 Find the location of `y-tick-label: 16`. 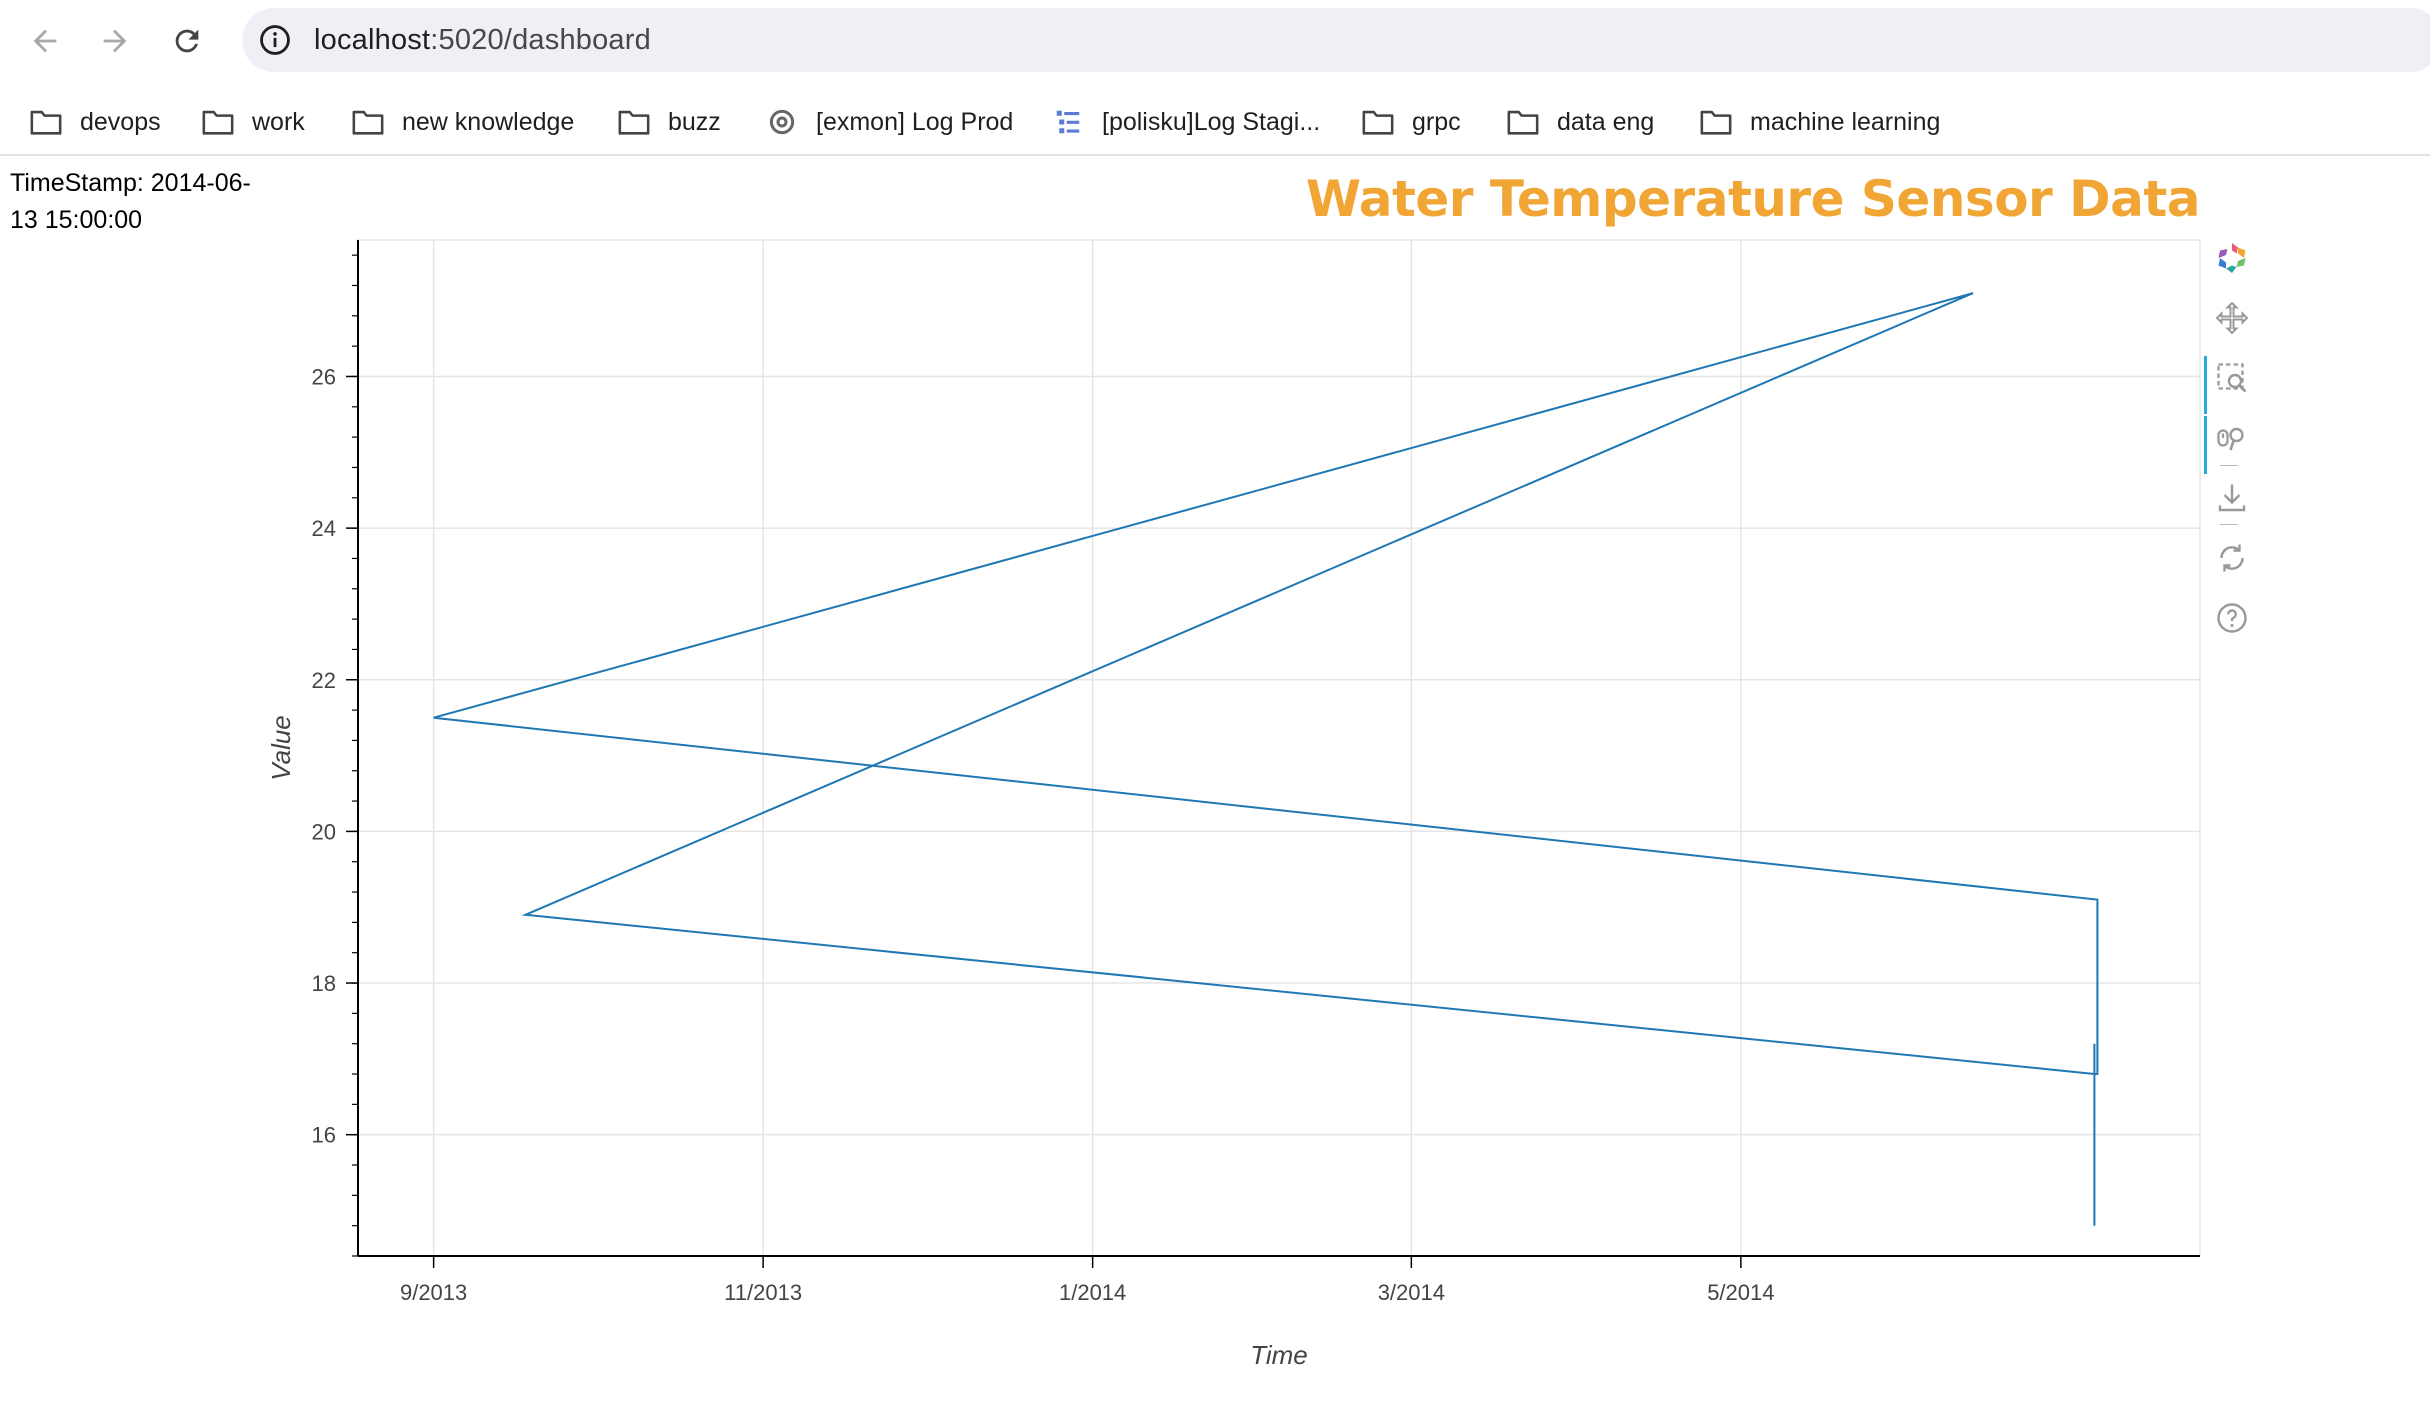

y-tick-label: 16 is located at coordinates (324, 1135).